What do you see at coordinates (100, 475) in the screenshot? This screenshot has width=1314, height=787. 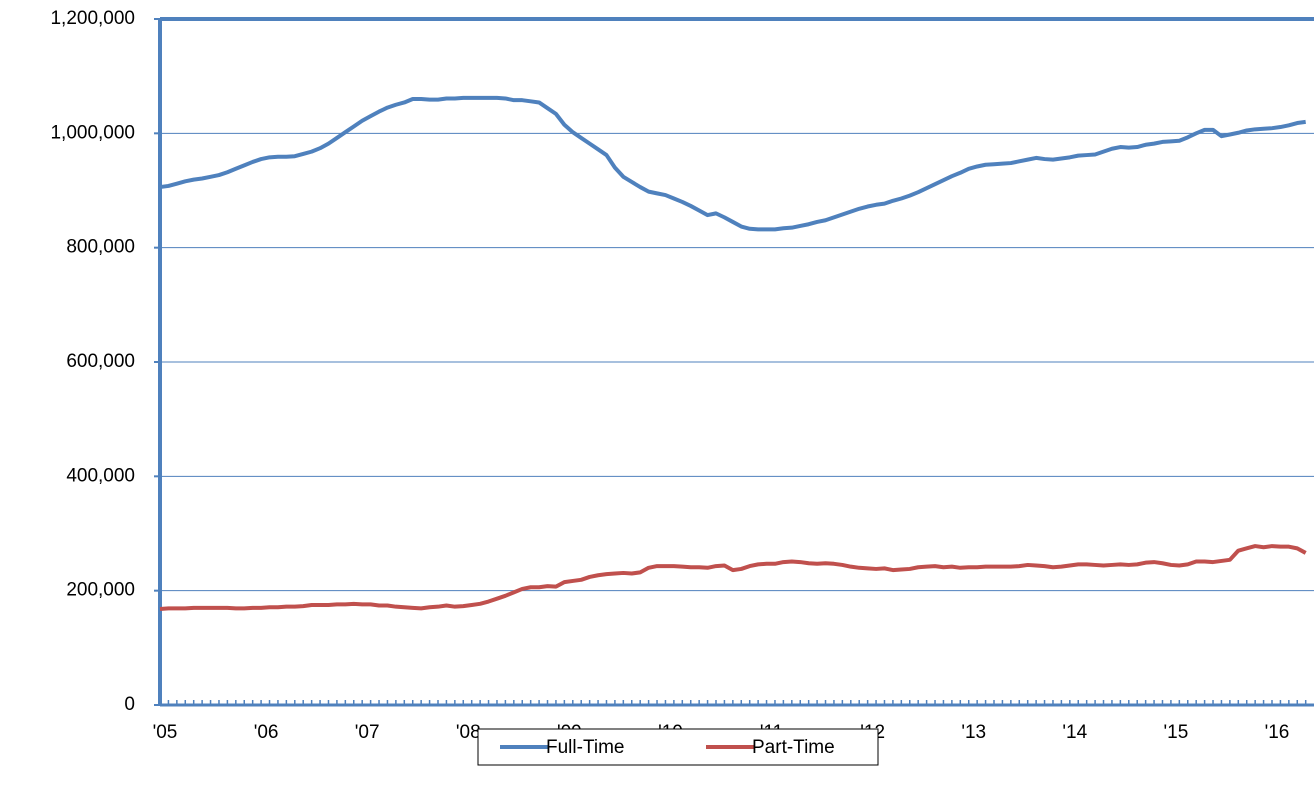 I see `y-tick-label: 400,000` at bounding box center [100, 475].